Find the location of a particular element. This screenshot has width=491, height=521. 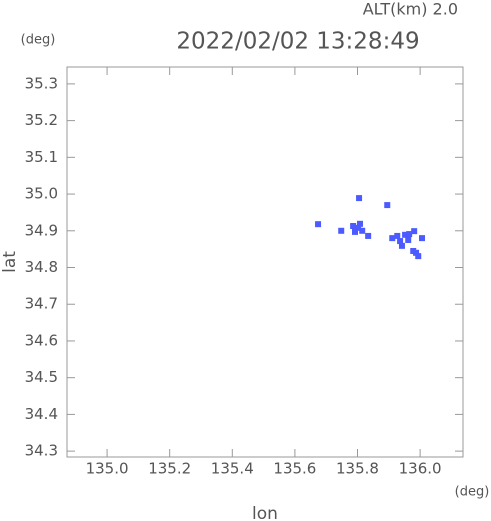

x-tick-label: 135.4 is located at coordinates (232, 469).